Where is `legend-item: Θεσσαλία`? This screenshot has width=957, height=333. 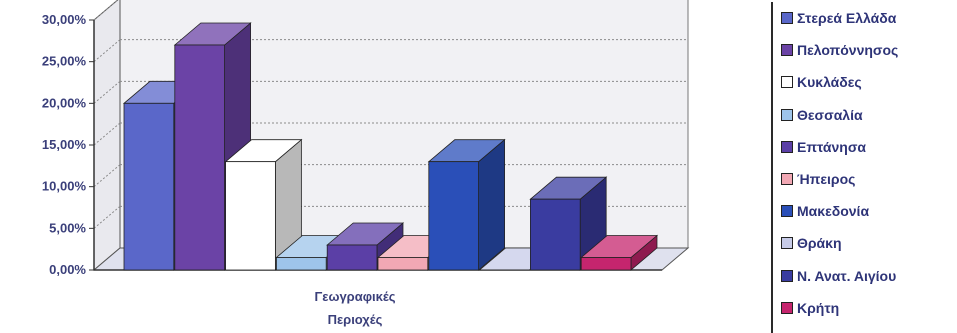 legend-item: Θεσσαλία is located at coordinates (822, 115).